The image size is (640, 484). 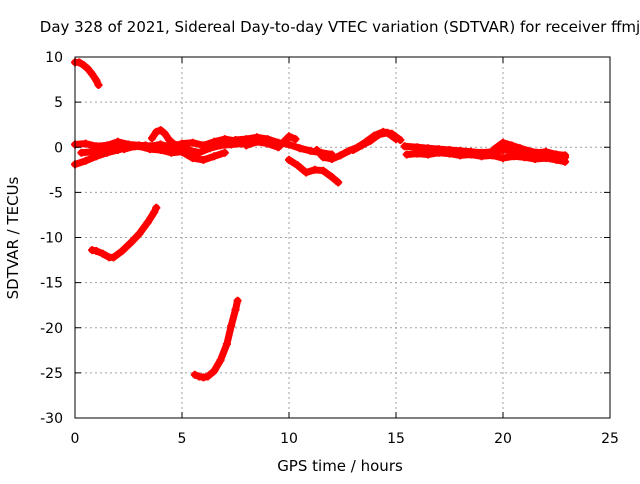 I want to click on series-arc-f, so click(x=161, y=148).